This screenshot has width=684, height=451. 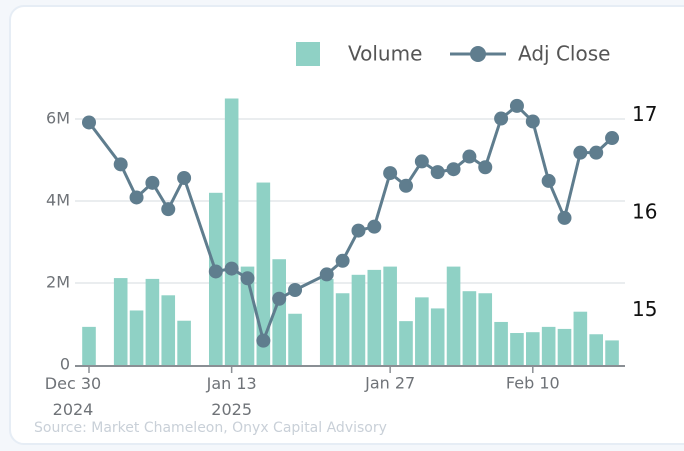 I want to click on y-tick-label: 4M, so click(x=58, y=200).